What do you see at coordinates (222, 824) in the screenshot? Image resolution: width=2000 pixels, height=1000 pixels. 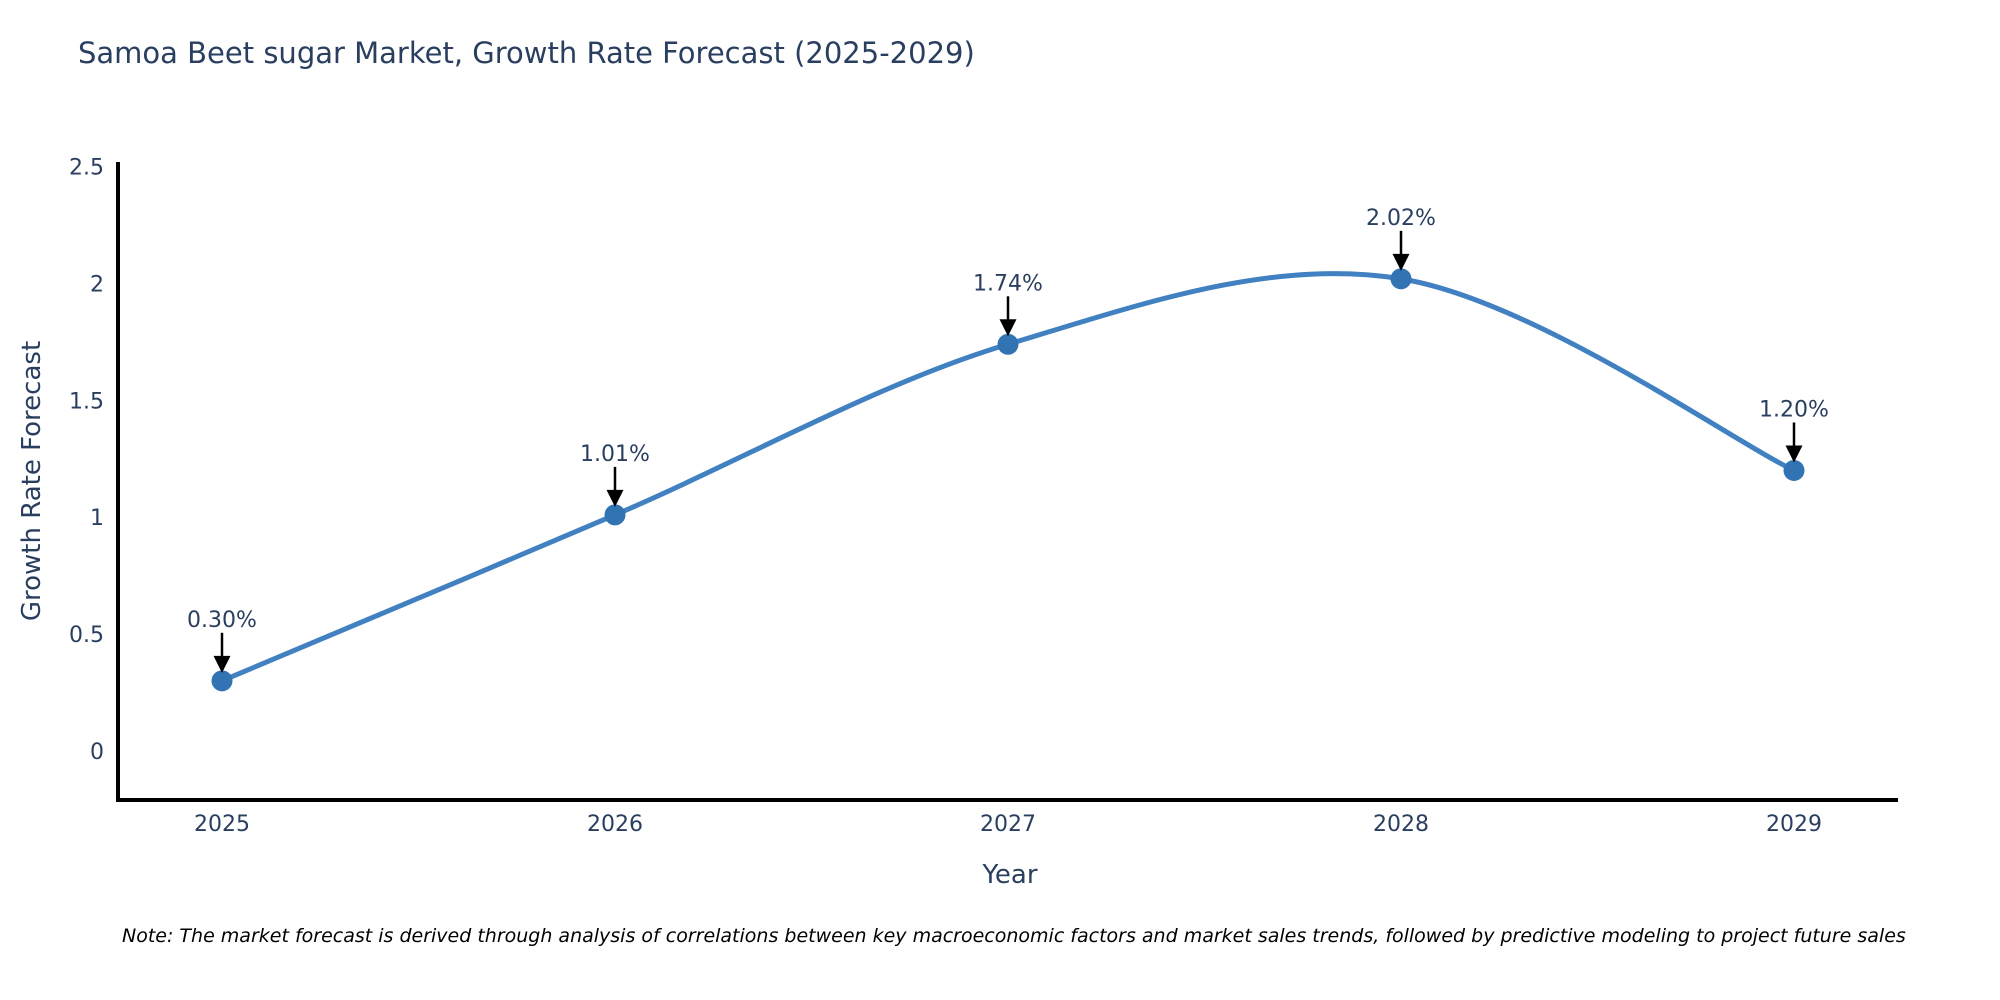 I see `x-tick-label: 2025` at bounding box center [222, 824].